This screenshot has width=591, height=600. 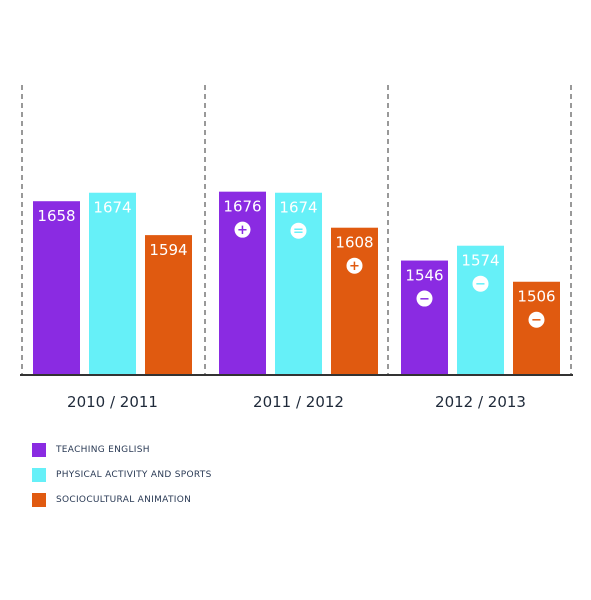 I want to click on change-marker-symbol-sociocultural-animation-2: −, so click(x=536, y=320).